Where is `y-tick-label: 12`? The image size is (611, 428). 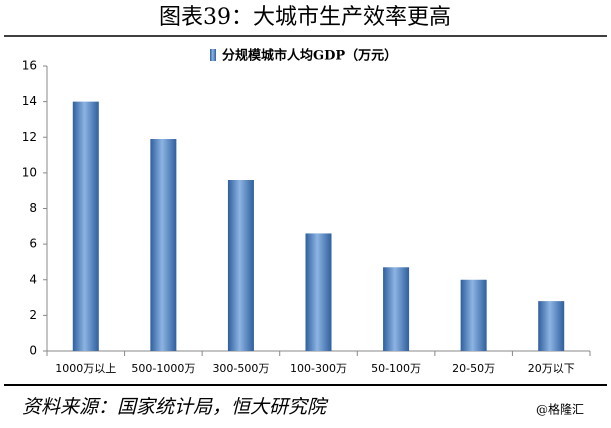
y-tick-label: 12 is located at coordinates (29, 137).